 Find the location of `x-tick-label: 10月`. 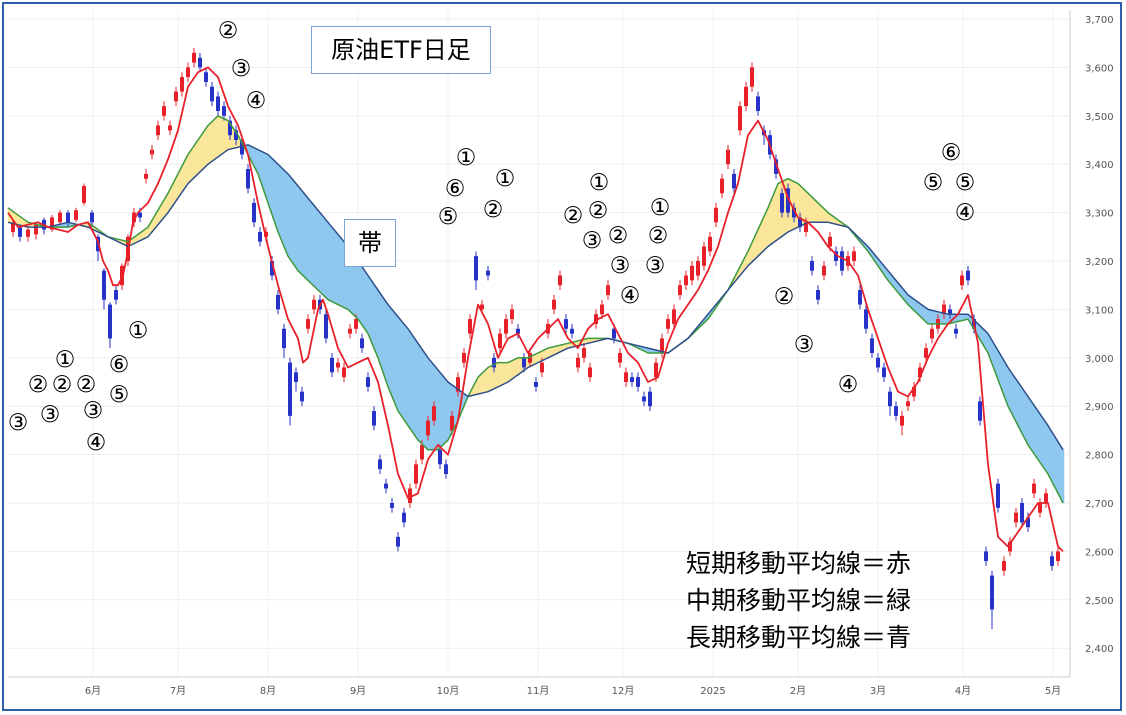

x-tick-label: 10月 is located at coordinates (448, 691).